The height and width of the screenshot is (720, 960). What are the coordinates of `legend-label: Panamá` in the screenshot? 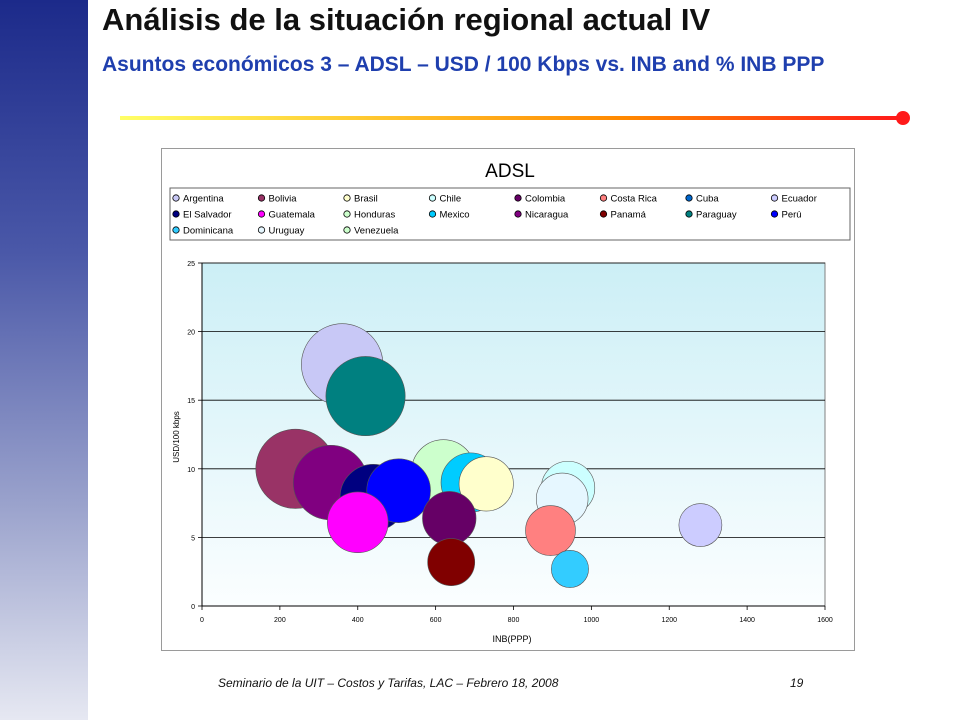 It's located at (629, 215).